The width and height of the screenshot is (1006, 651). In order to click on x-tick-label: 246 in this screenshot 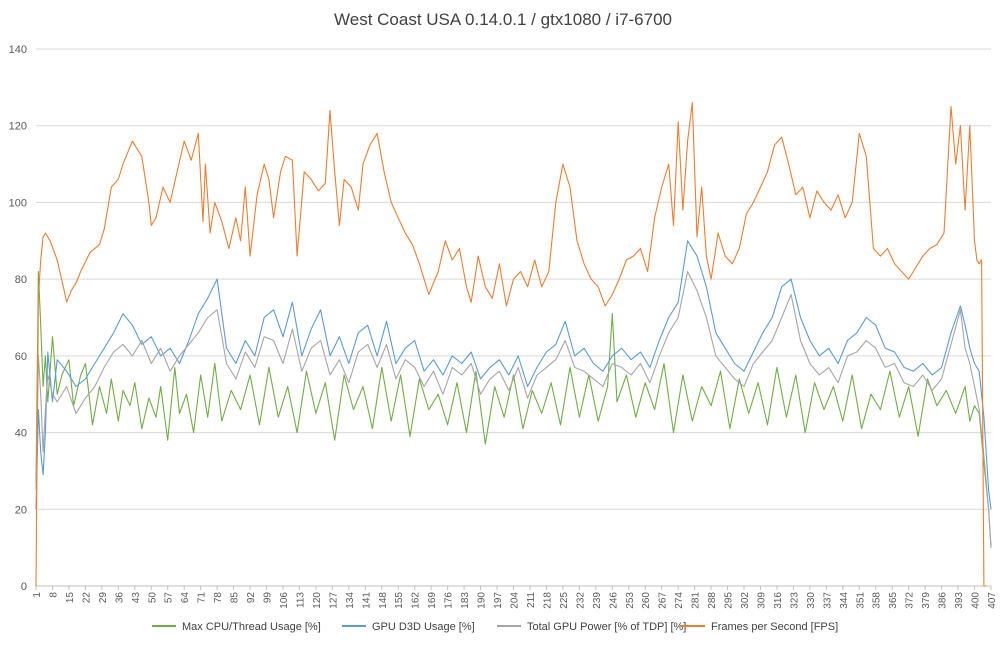, I will do `click(613, 600)`.